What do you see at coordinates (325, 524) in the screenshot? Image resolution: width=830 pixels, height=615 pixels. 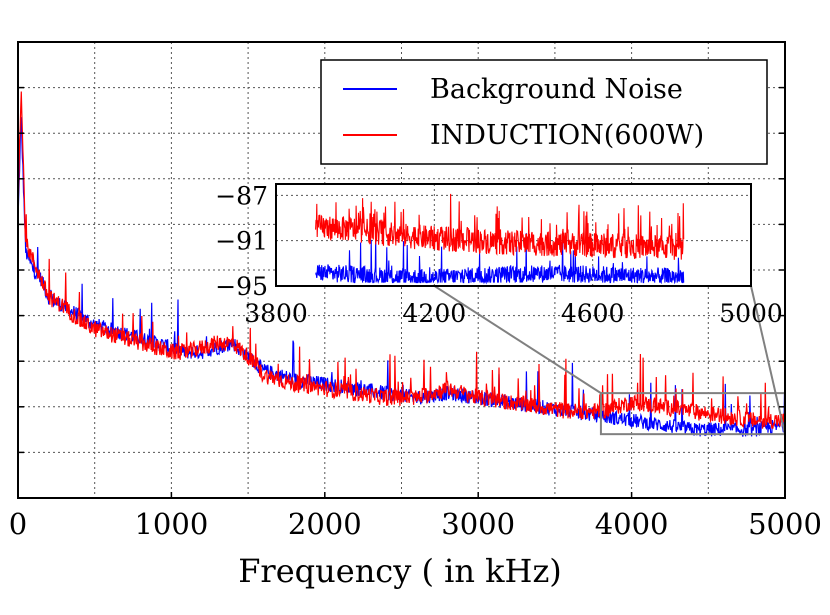 I see `x-tick-label: 2000` at bounding box center [325, 524].